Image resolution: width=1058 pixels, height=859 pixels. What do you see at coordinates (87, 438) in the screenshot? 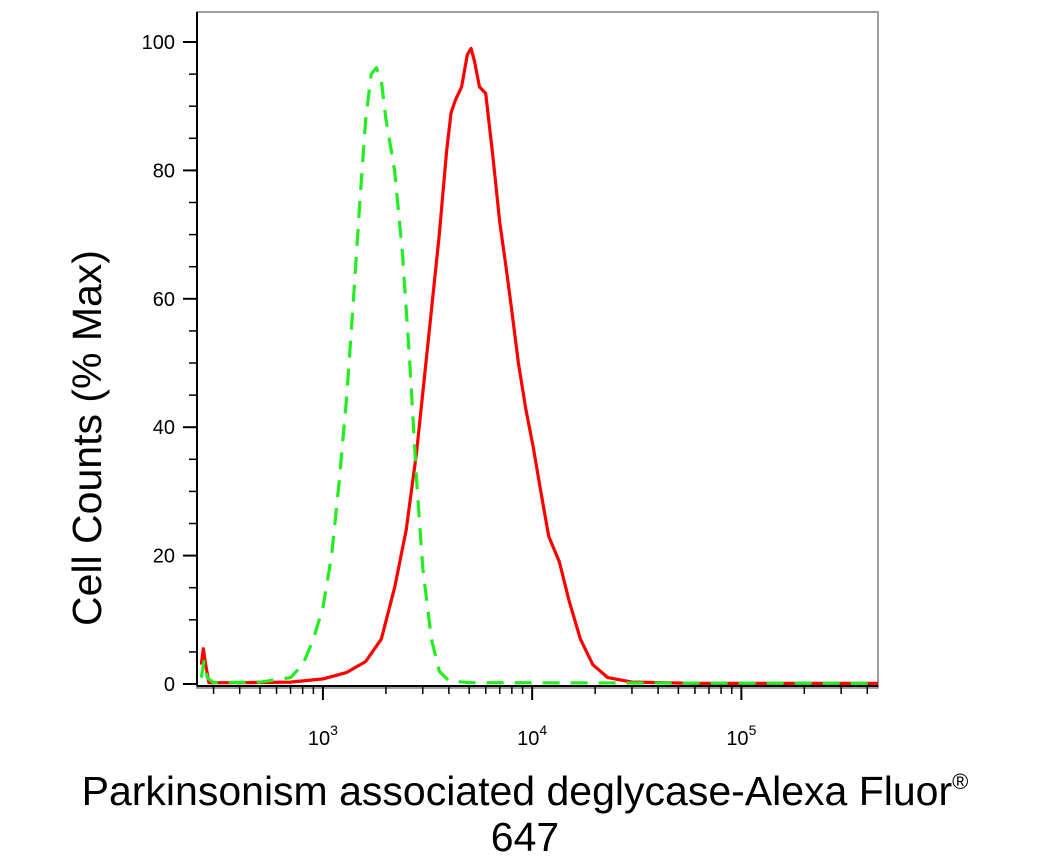
I see `y-axis-label: Cell Counts (% Max)` at bounding box center [87, 438].